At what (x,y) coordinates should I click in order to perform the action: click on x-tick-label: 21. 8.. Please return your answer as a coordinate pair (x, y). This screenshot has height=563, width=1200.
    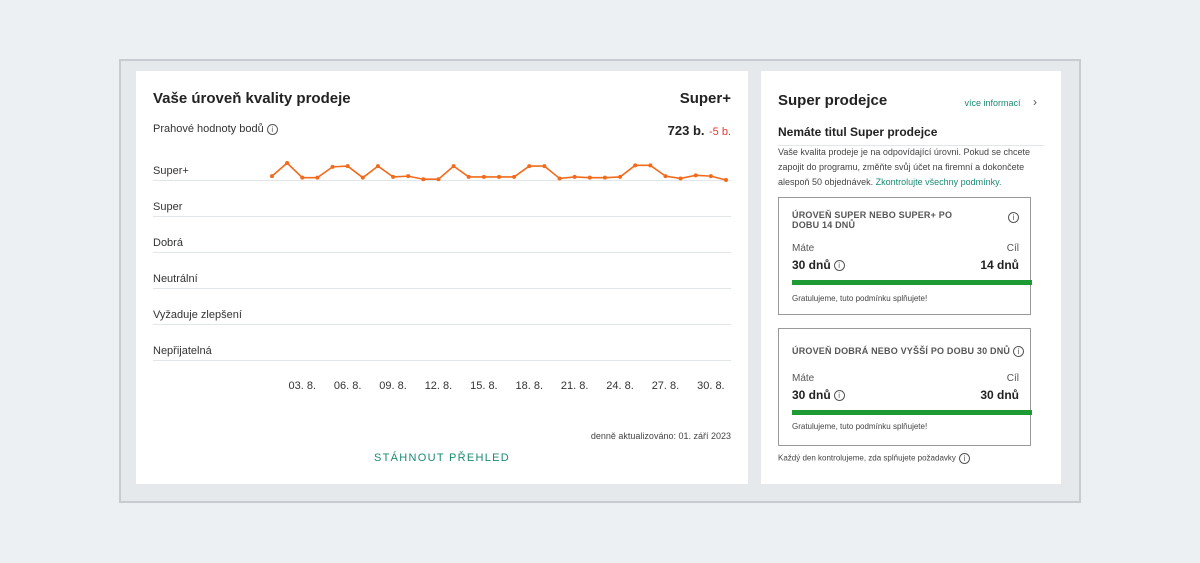
    Looking at the image, I should click on (574, 386).